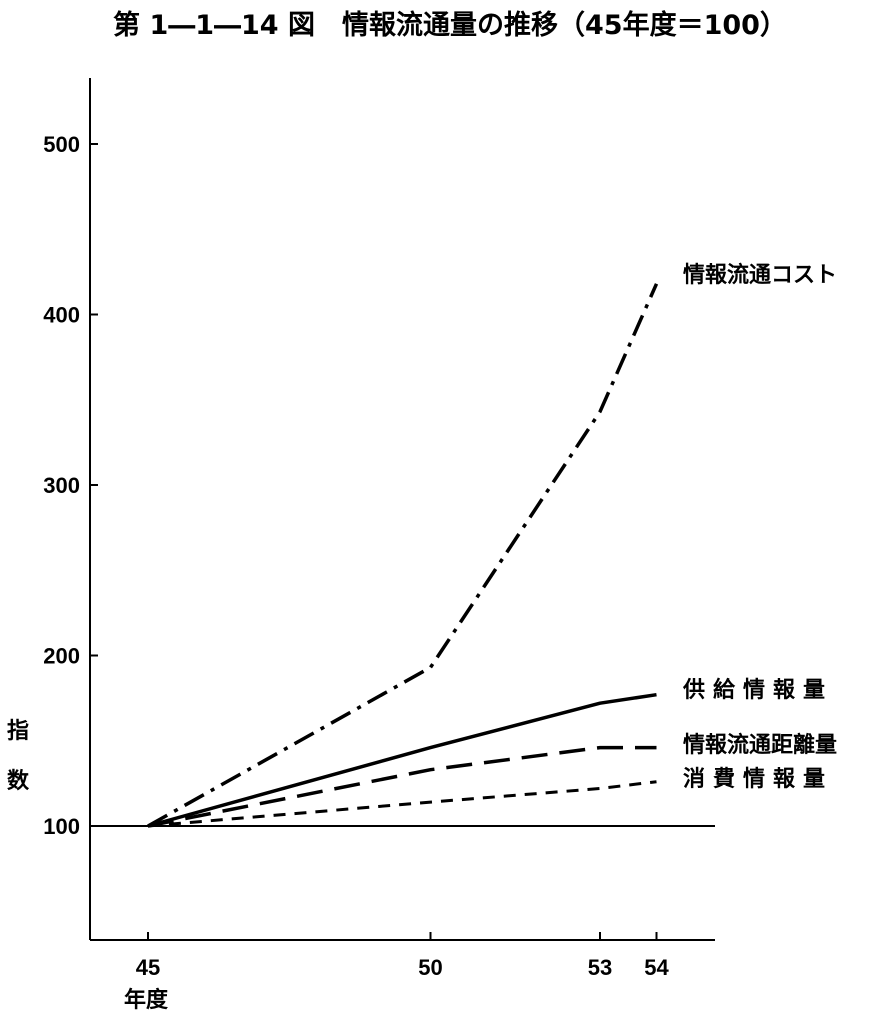 This screenshot has width=893, height=1017. I want to click on x-tick-label: 54, so click(656, 967).